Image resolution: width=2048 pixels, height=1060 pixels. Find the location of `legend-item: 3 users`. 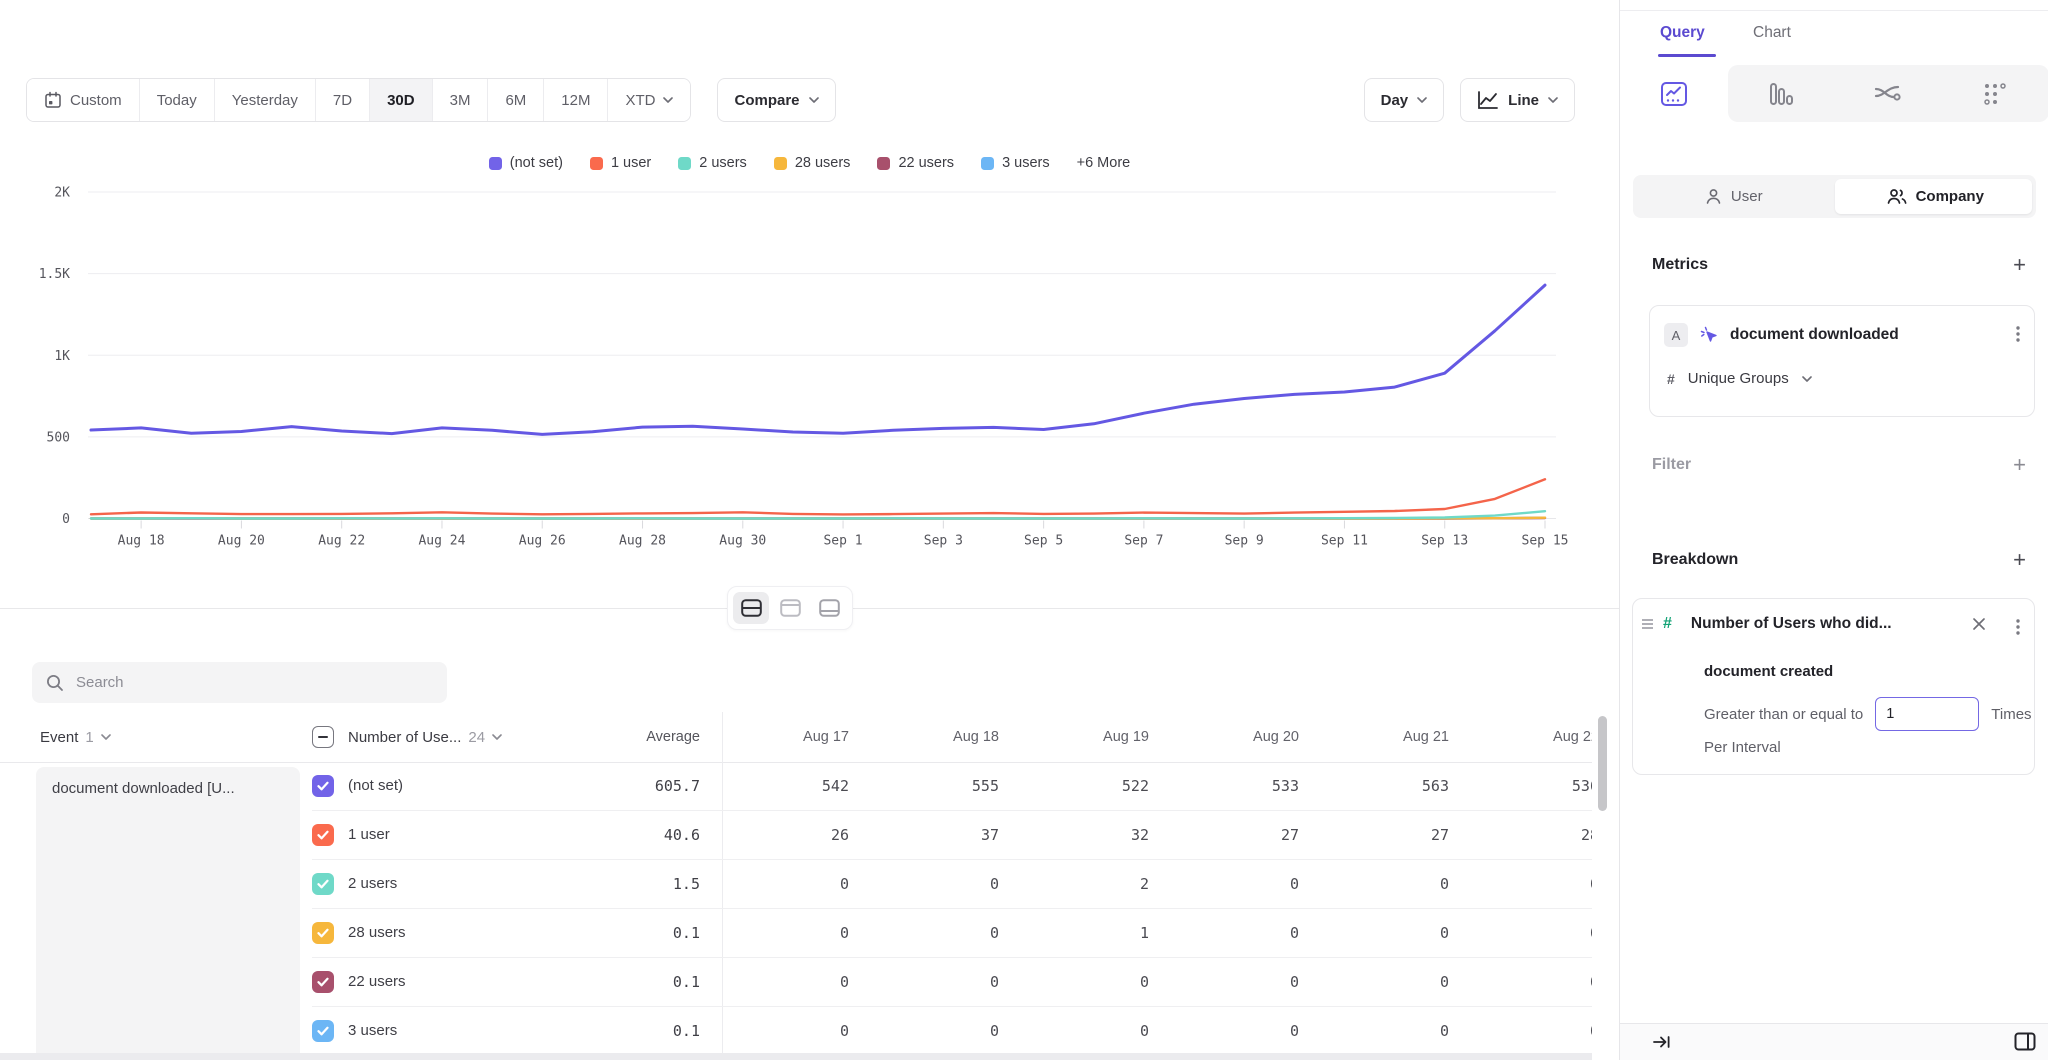

legend-item: 3 users is located at coordinates (1015, 163).